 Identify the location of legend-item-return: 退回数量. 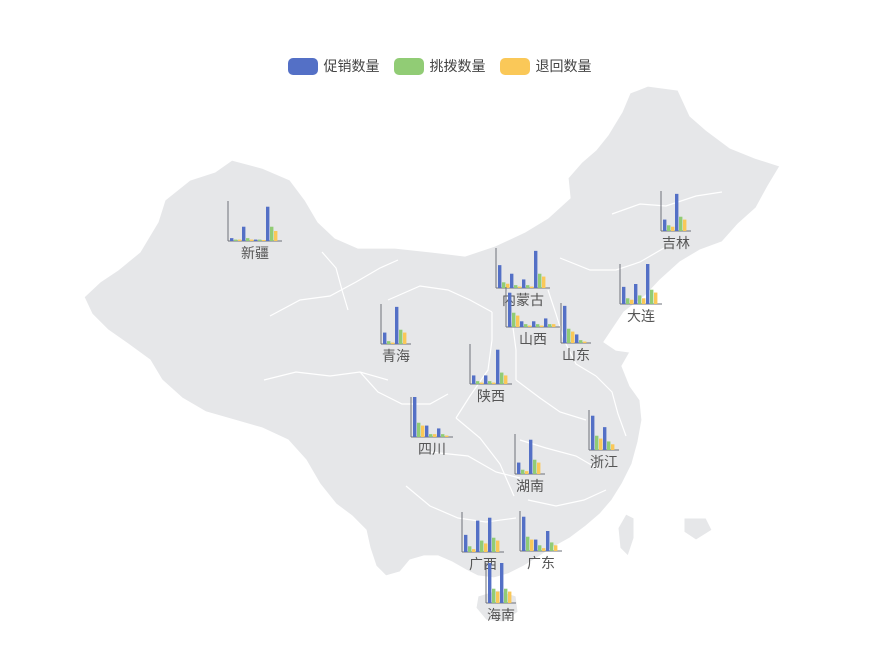
(545, 66).